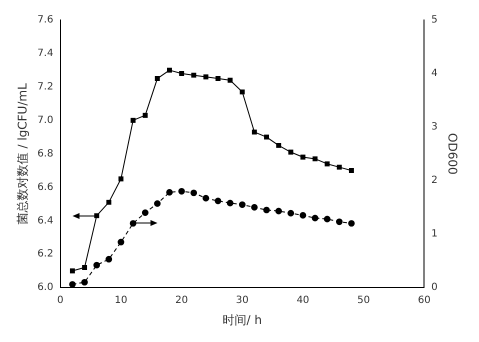 This screenshot has width=479, height=342. Describe the element at coordinates (242, 300) in the screenshot. I see `x-tick-label: 30` at that location.